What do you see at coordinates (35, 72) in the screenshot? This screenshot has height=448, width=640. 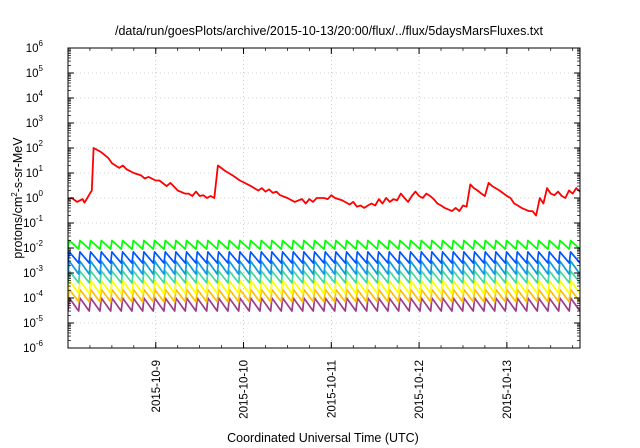 I see `y-tick-label: 10⁵` at bounding box center [35, 72].